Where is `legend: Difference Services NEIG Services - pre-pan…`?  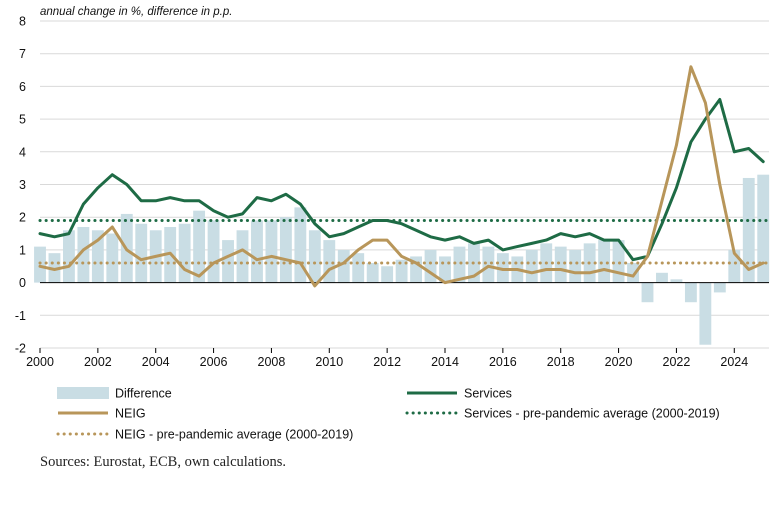 legend: Difference Services NEIG Services - pre-pan… is located at coordinates (388, 414).